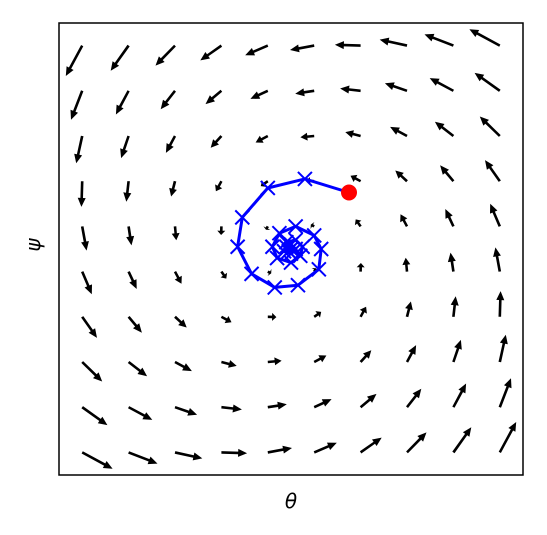  I want to click on x-axis-label: θ, so click(291, 501).